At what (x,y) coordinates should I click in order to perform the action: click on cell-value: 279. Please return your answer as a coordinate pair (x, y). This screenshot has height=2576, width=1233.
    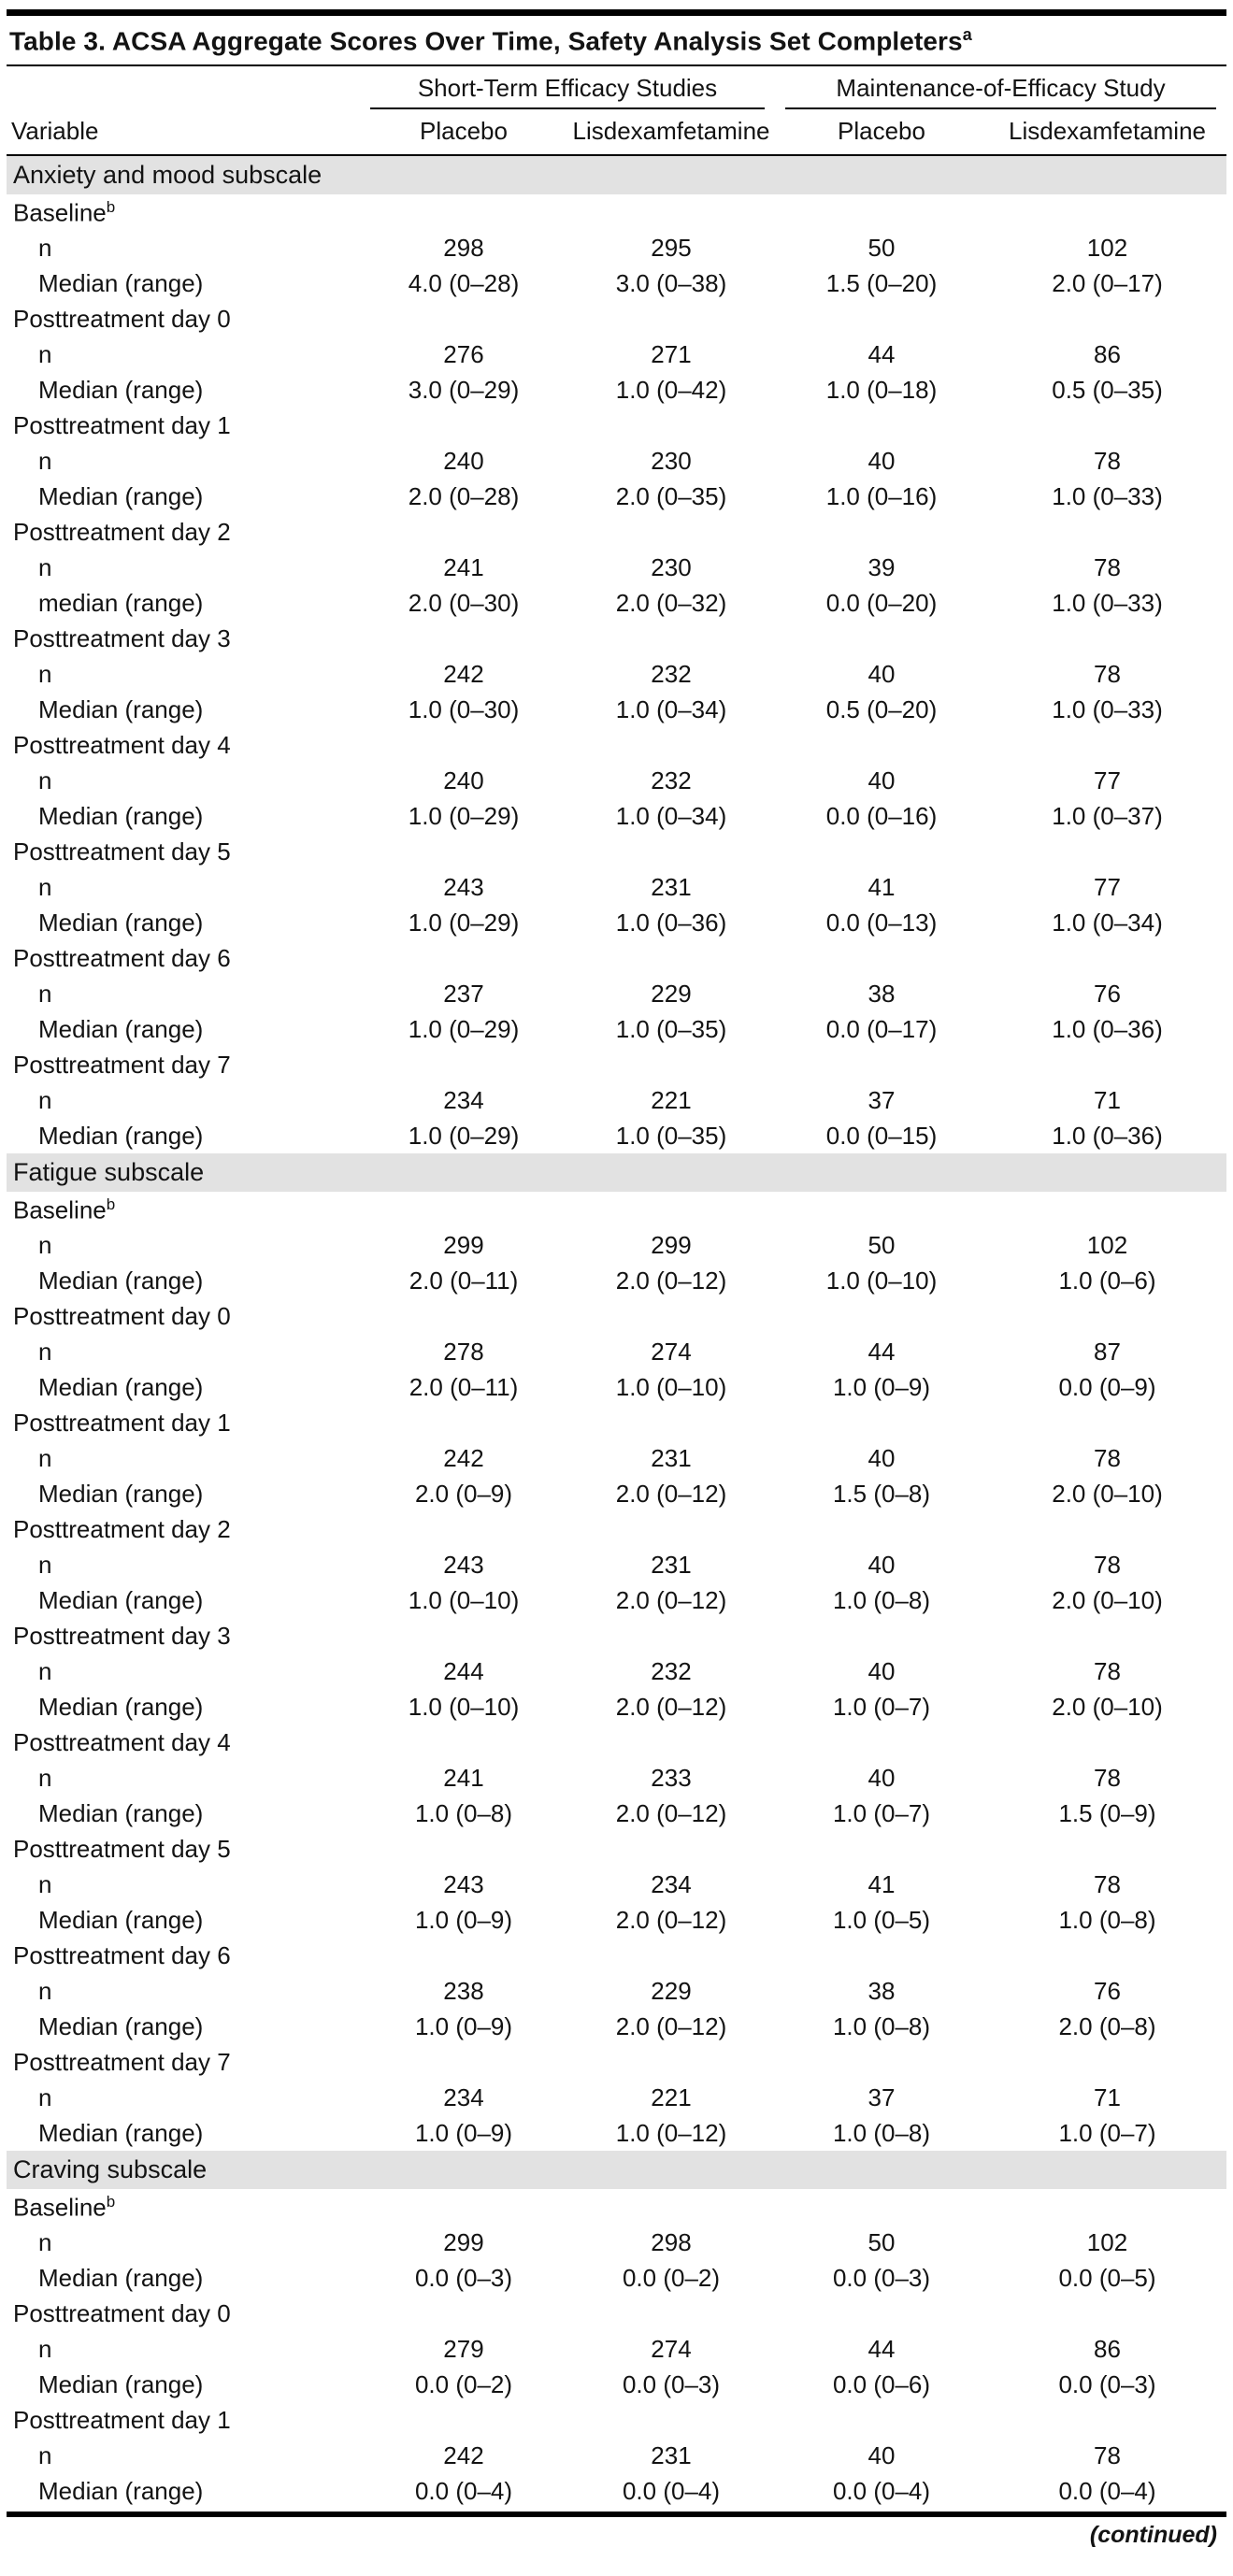
    Looking at the image, I should click on (463, 2348).